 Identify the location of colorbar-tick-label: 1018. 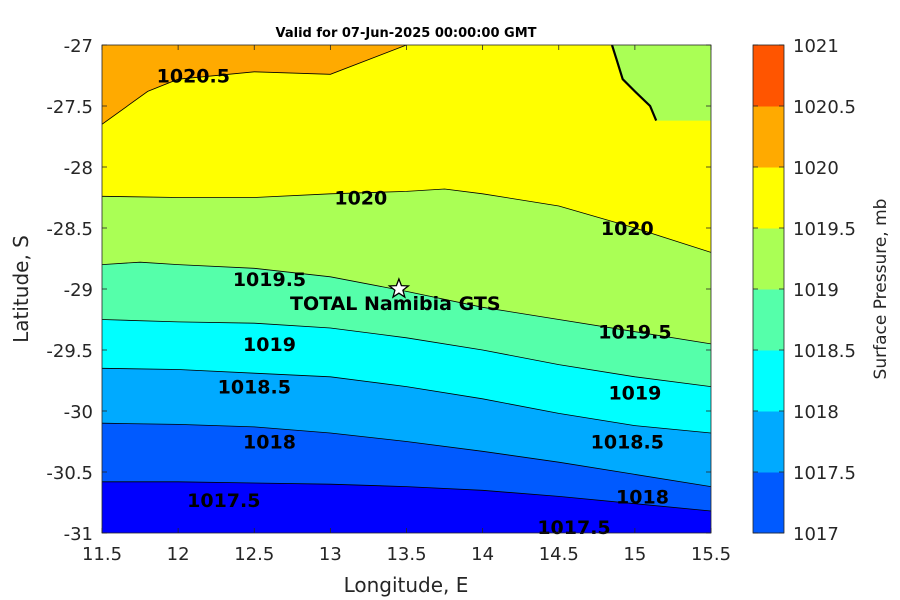
(816, 412).